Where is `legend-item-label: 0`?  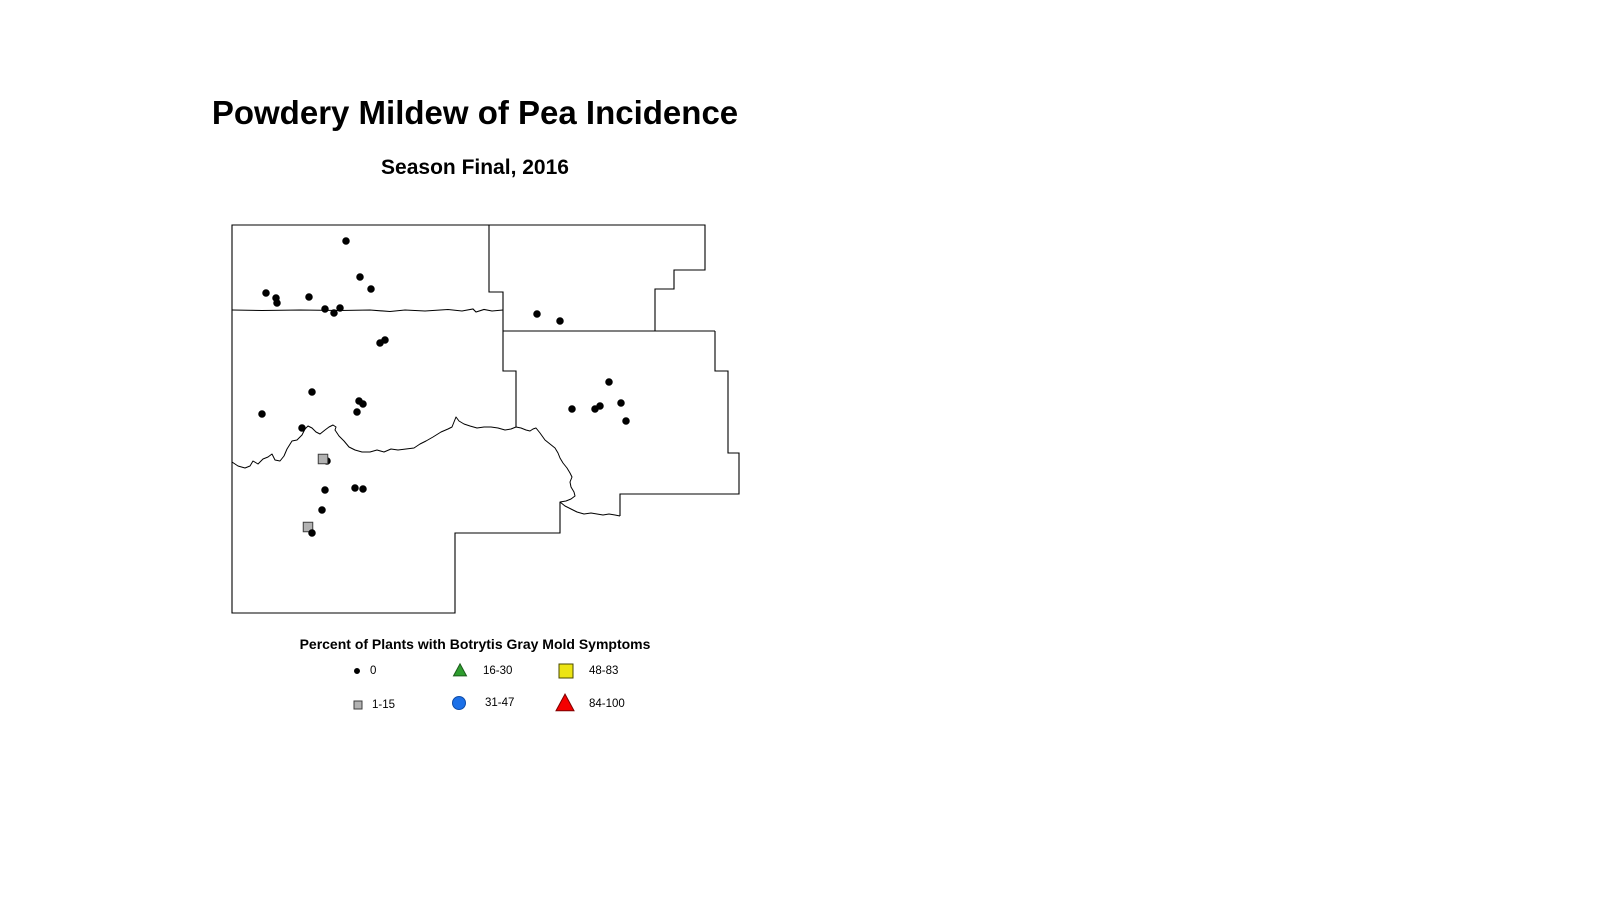 legend-item-label: 0 is located at coordinates (373, 671).